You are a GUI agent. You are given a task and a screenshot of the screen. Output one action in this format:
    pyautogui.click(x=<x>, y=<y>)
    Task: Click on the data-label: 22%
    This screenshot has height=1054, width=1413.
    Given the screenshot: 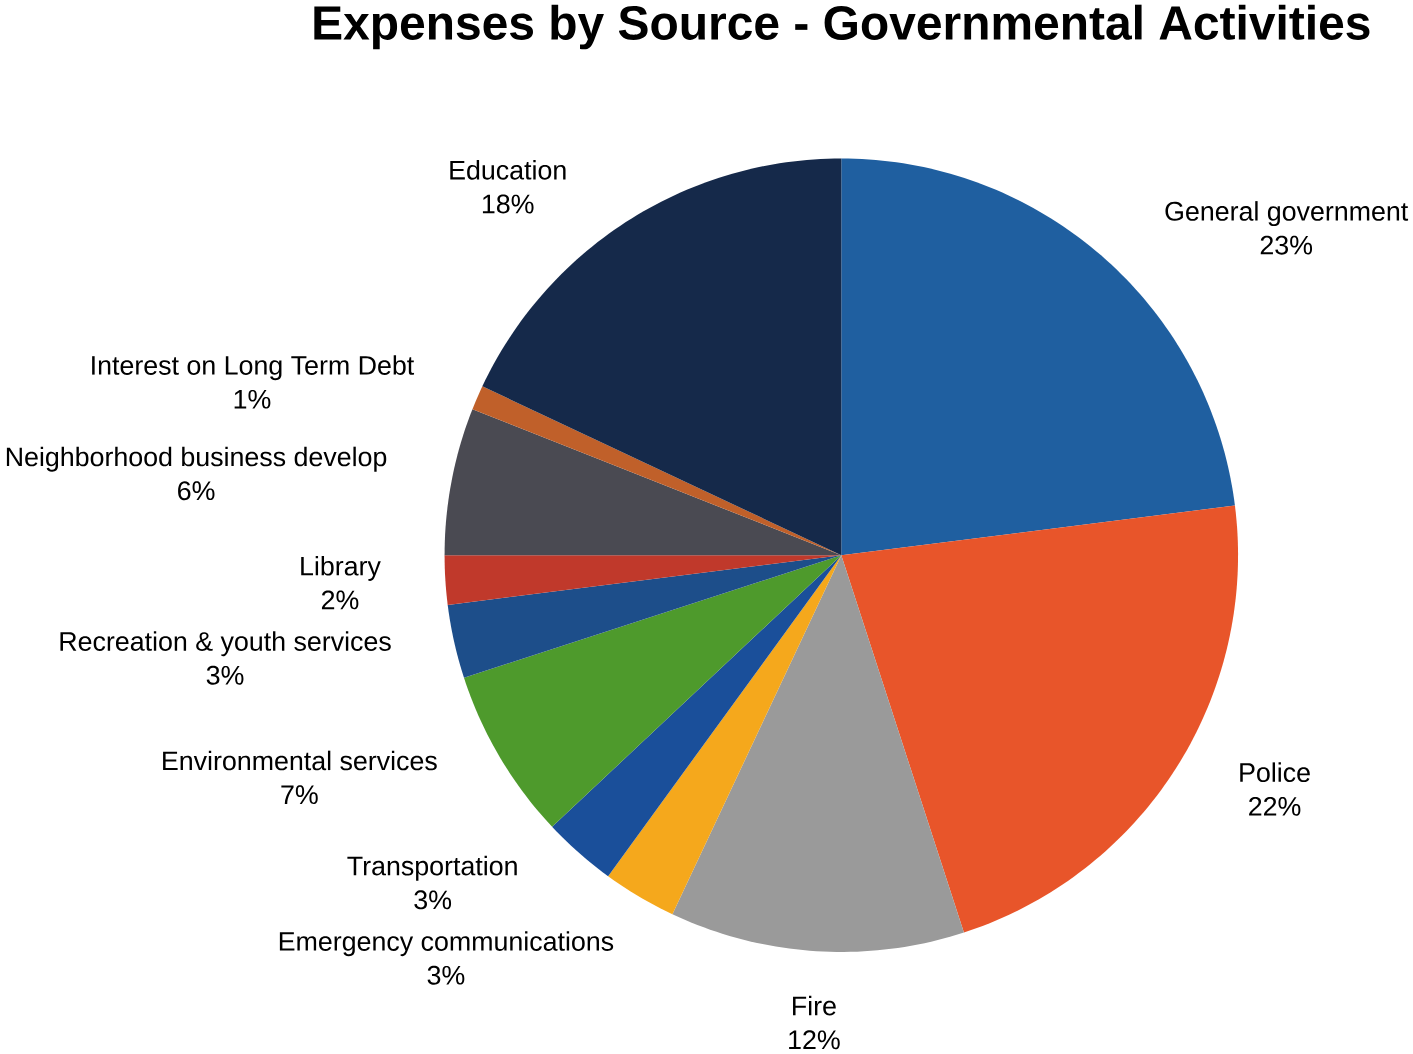 What is the action you would take?
    pyautogui.click(x=1275, y=806)
    